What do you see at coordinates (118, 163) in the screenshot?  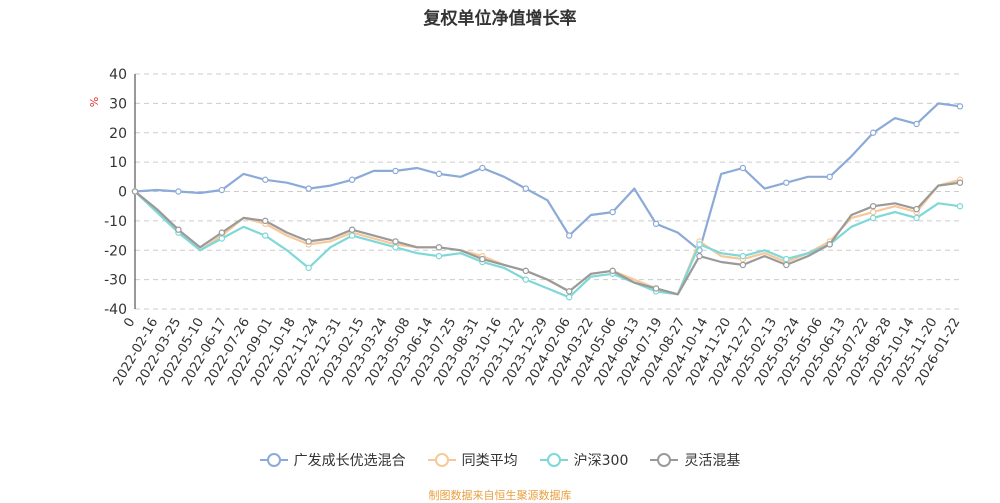 I see `y-tick-label: 10` at bounding box center [118, 163].